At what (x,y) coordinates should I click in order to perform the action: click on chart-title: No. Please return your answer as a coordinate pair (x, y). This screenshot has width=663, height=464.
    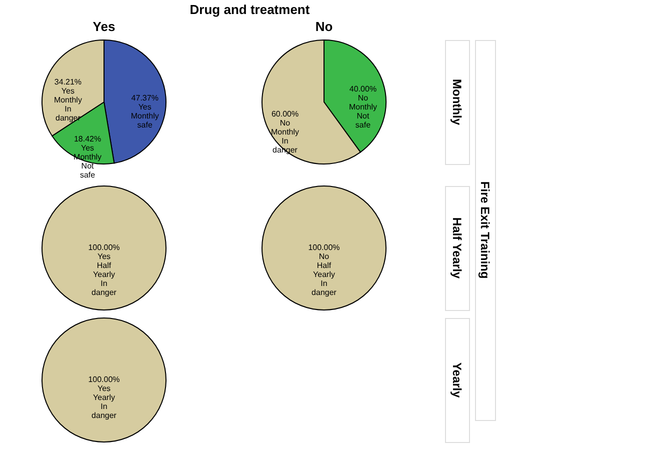
    Looking at the image, I should click on (324, 26).